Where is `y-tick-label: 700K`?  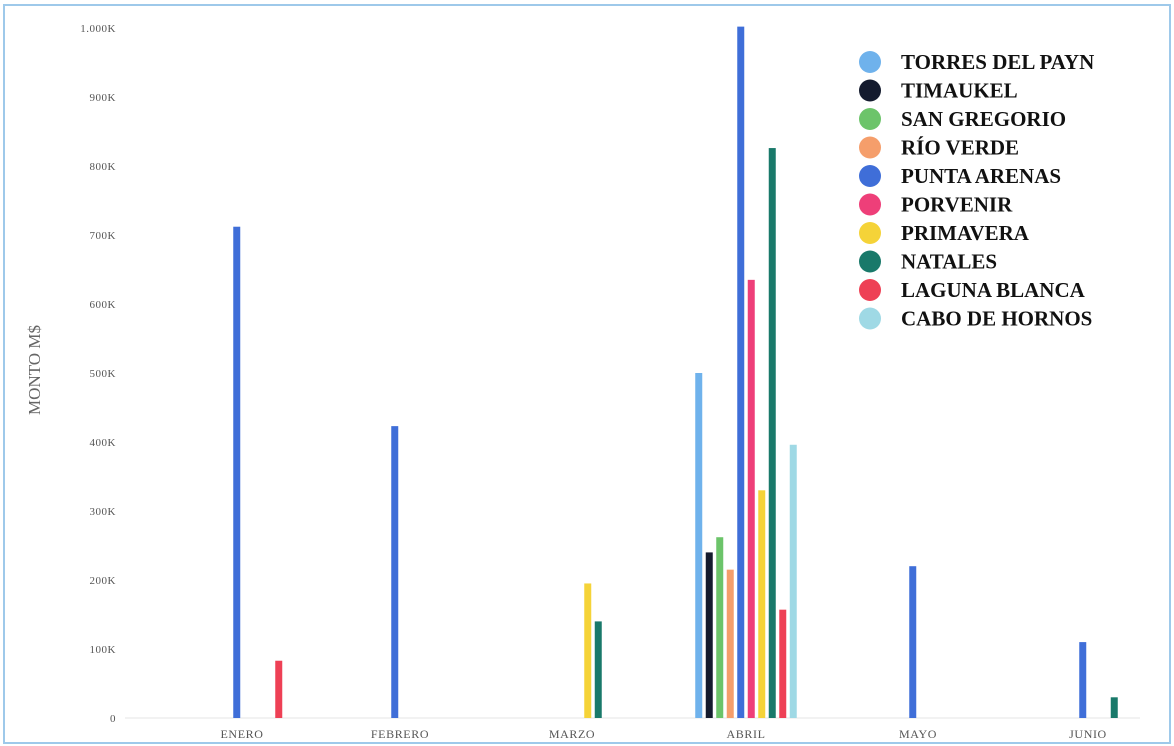
y-tick-label: 700K is located at coordinates (103, 236).